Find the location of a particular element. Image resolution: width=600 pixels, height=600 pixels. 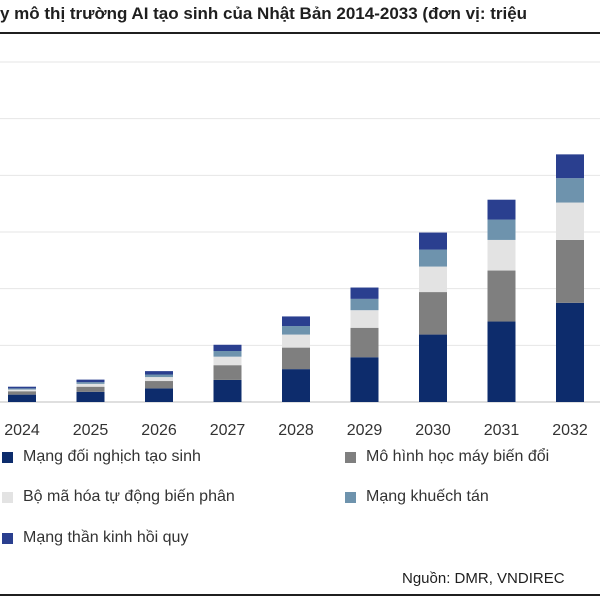

x-tick-label: 2025 is located at coordinates (91, 430).